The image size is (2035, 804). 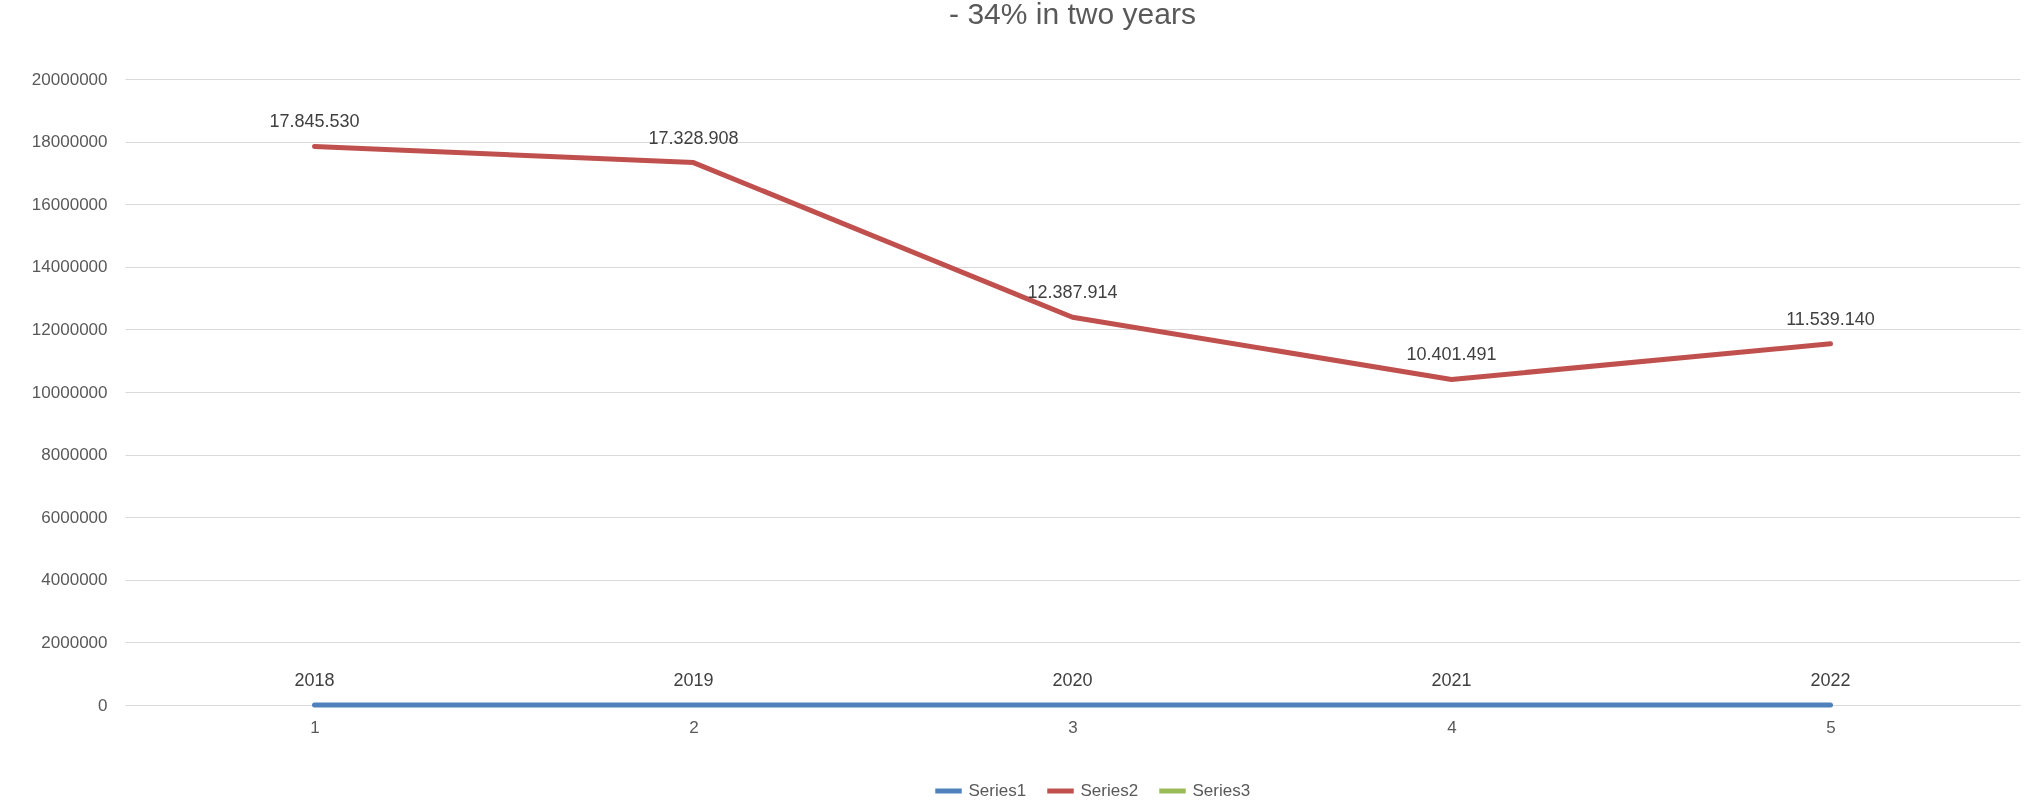 I want to click on y-tick-label: 18000000, so click(x=69, y=142).